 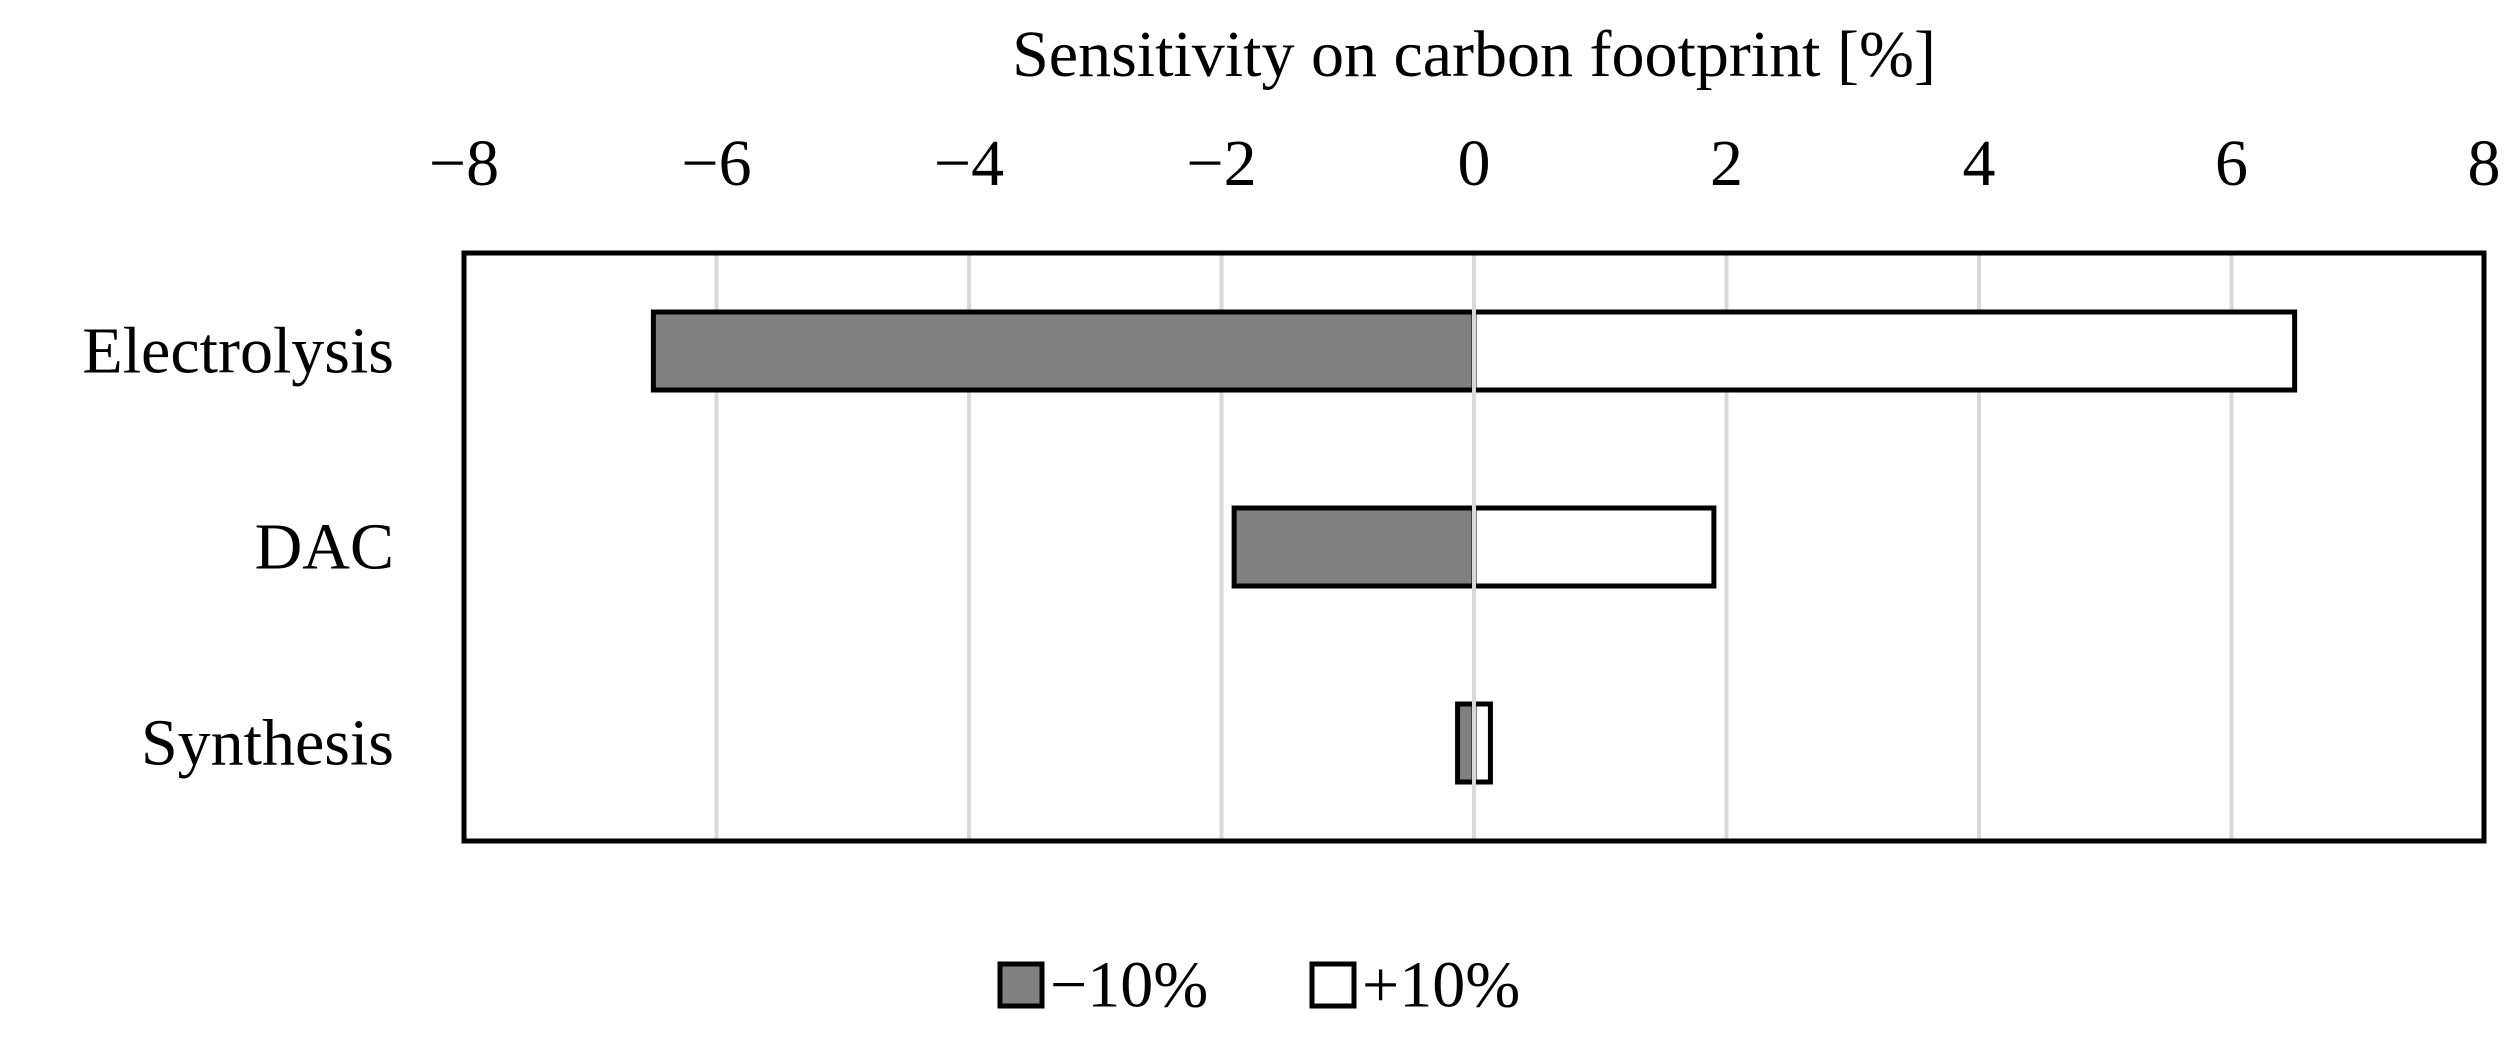 I want to click on x-axis-title: Sensitivity on carbon footprint [%], so click(x=1474, y=54).